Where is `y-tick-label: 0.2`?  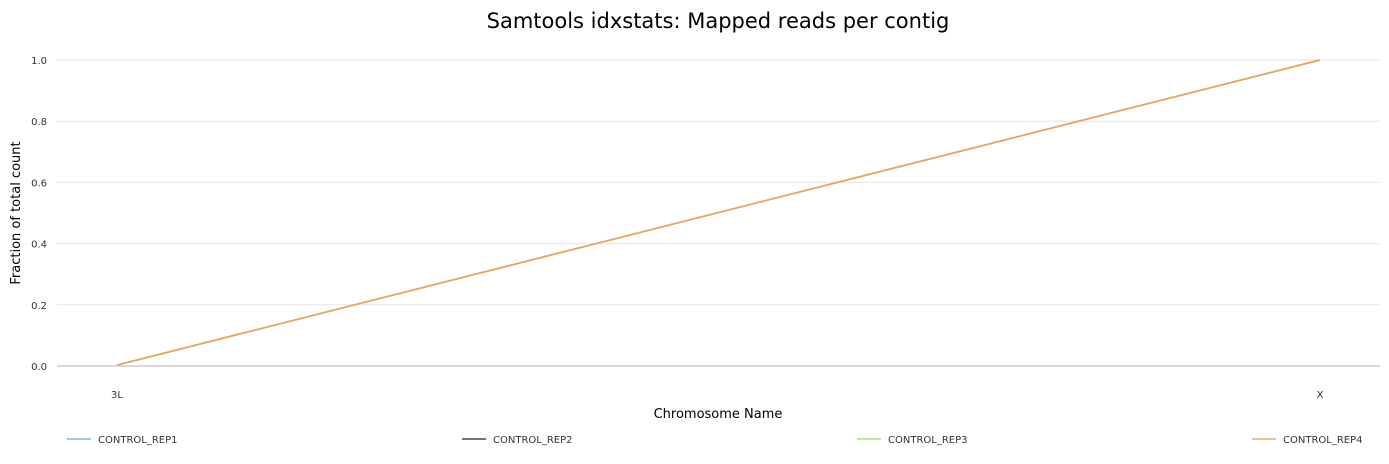
y-tick-label: 0.2 is located at coordinates (39, 306).